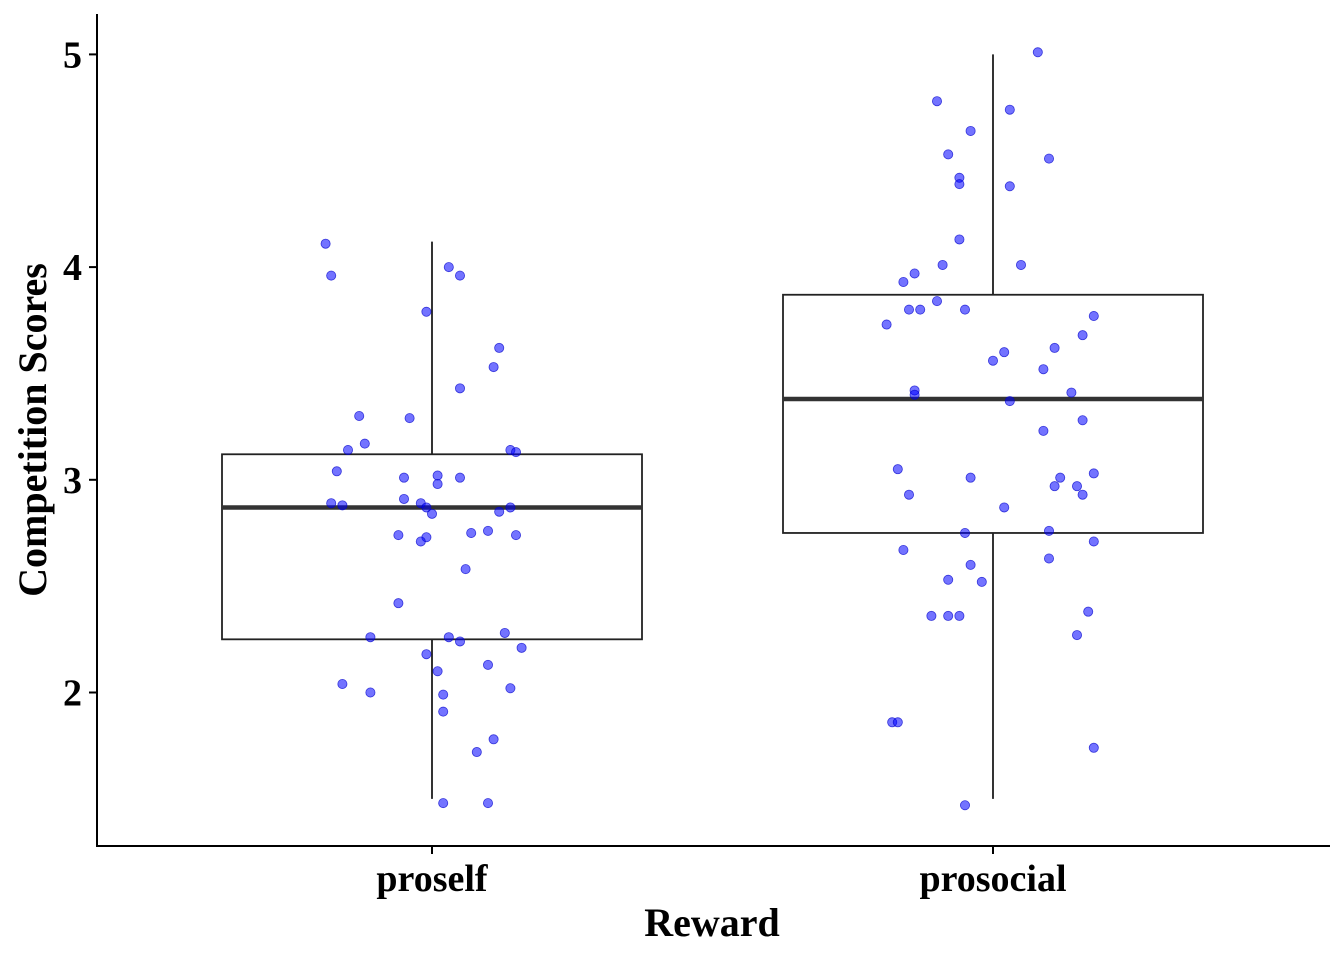 Image resolution: width=1344 pixels, height=960 pixels. What do you see at coordinates (432, 879) in the screenshot?
I see `x-tick-label: proself` at bounding box center [432, 879].